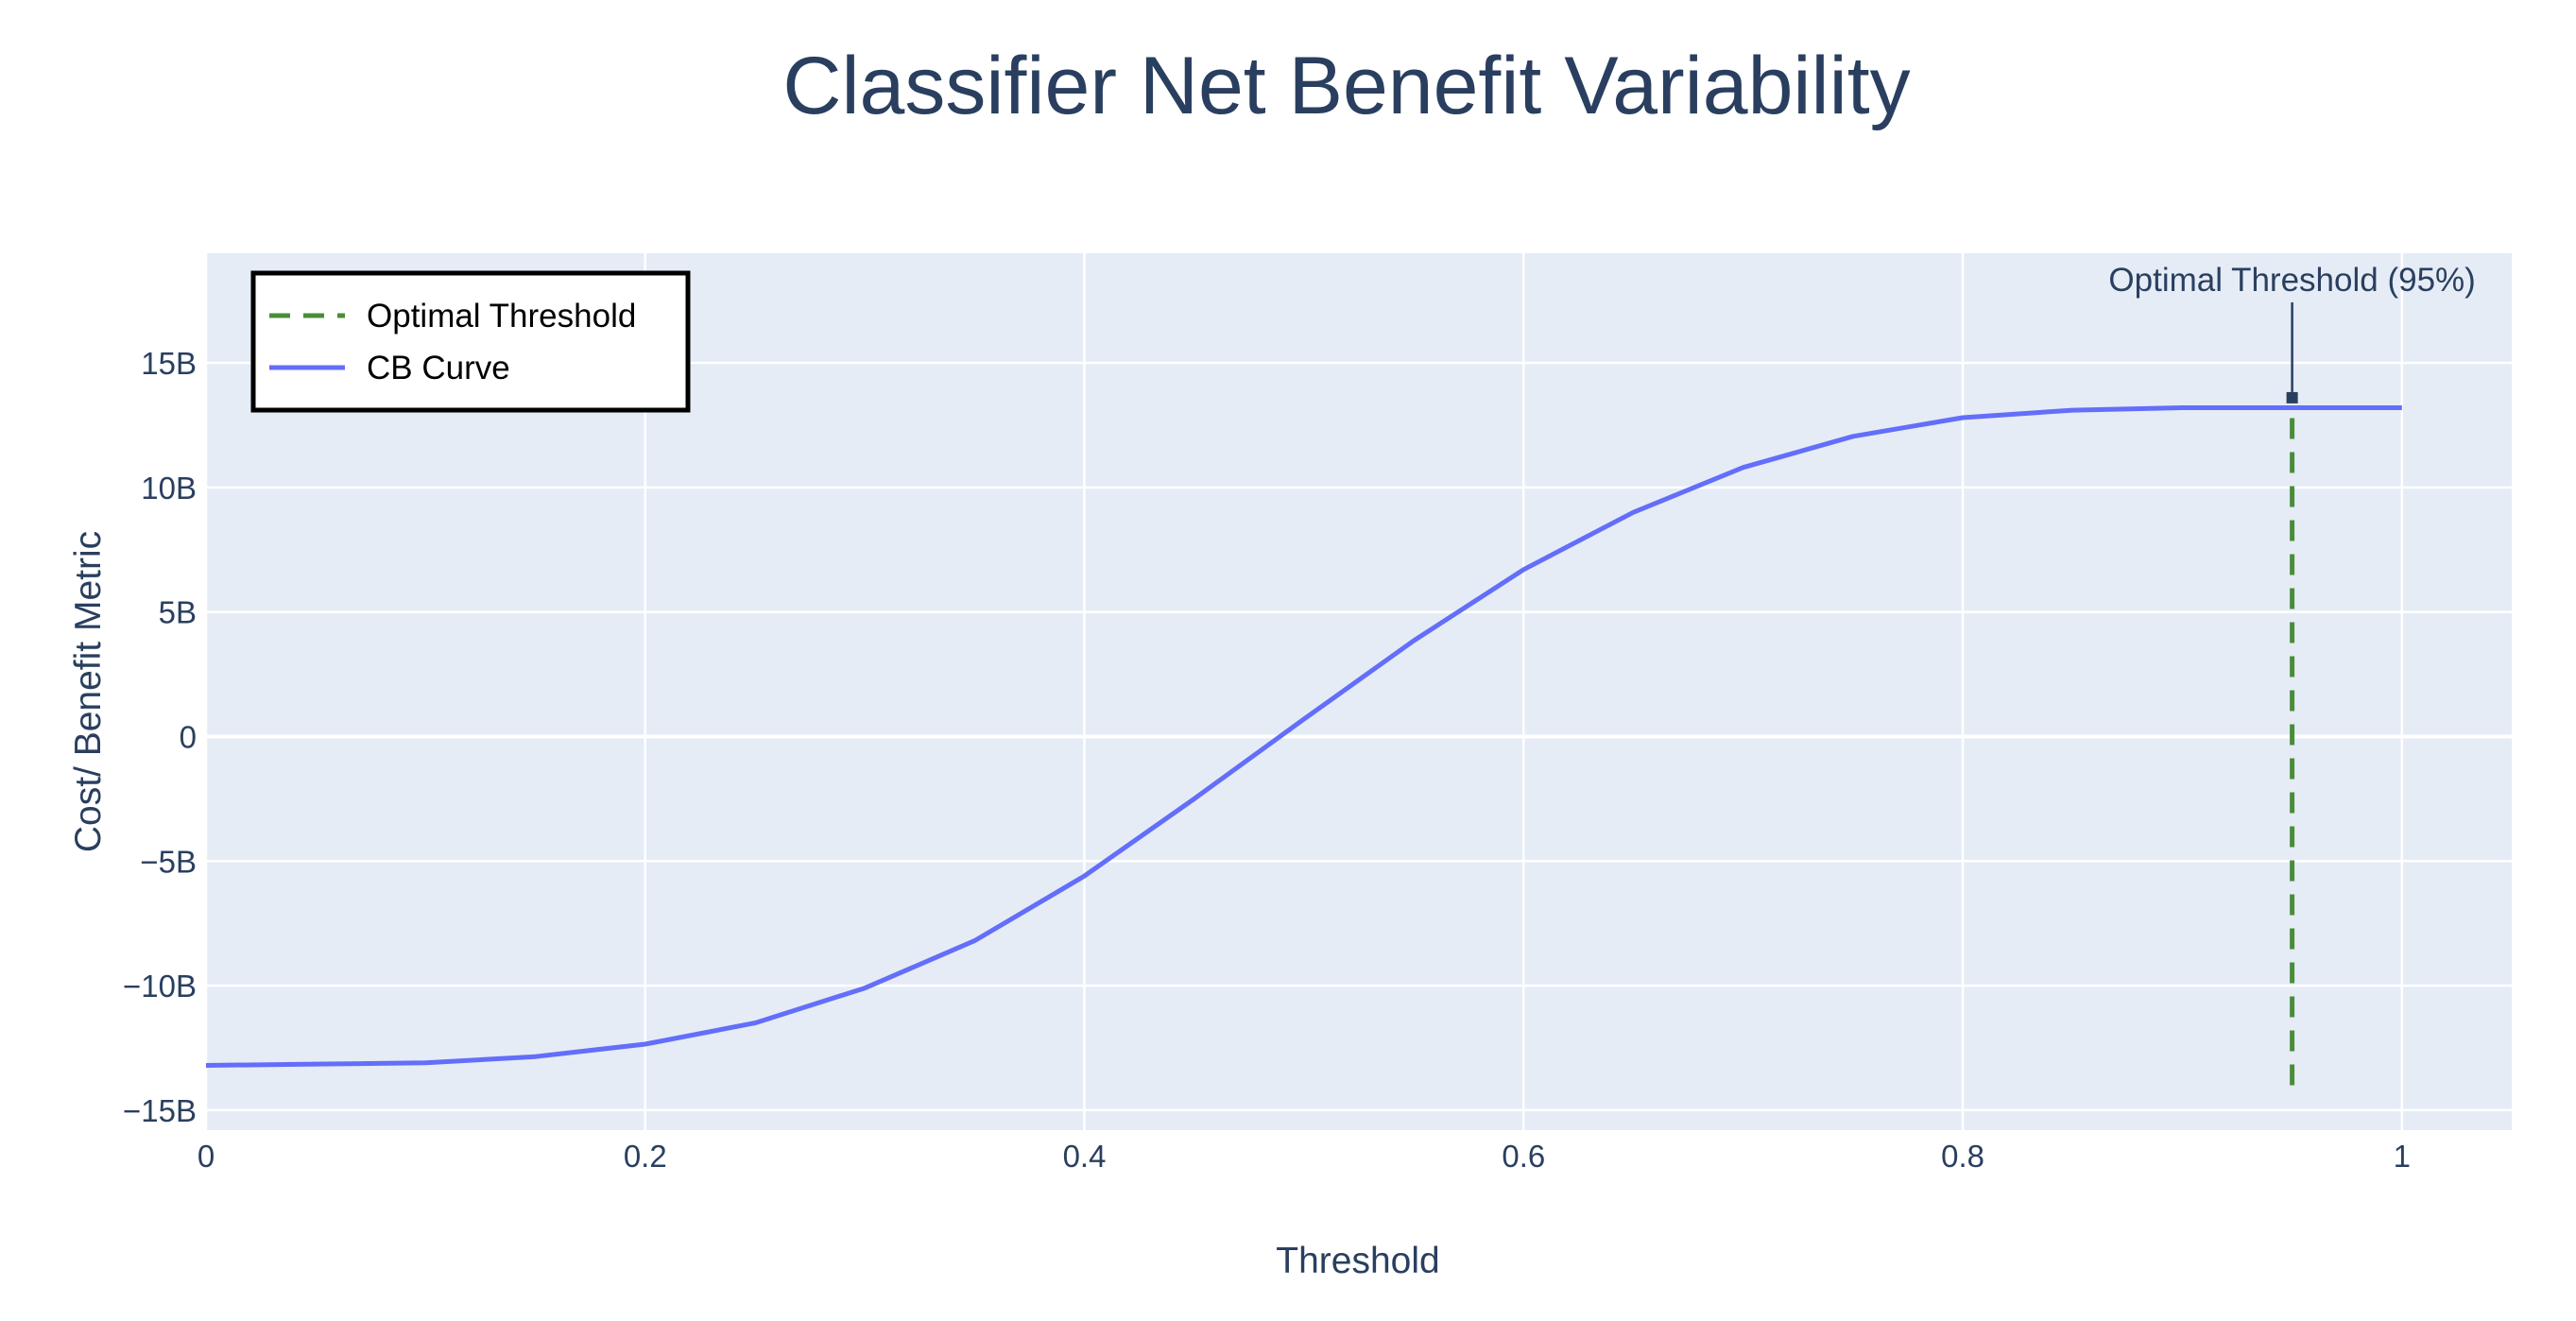  Describe the element at coordinates (160, 737) in the screenshot. I see `y-axis: −15B −10B −5B 0 5B 10B 15B` at that location.